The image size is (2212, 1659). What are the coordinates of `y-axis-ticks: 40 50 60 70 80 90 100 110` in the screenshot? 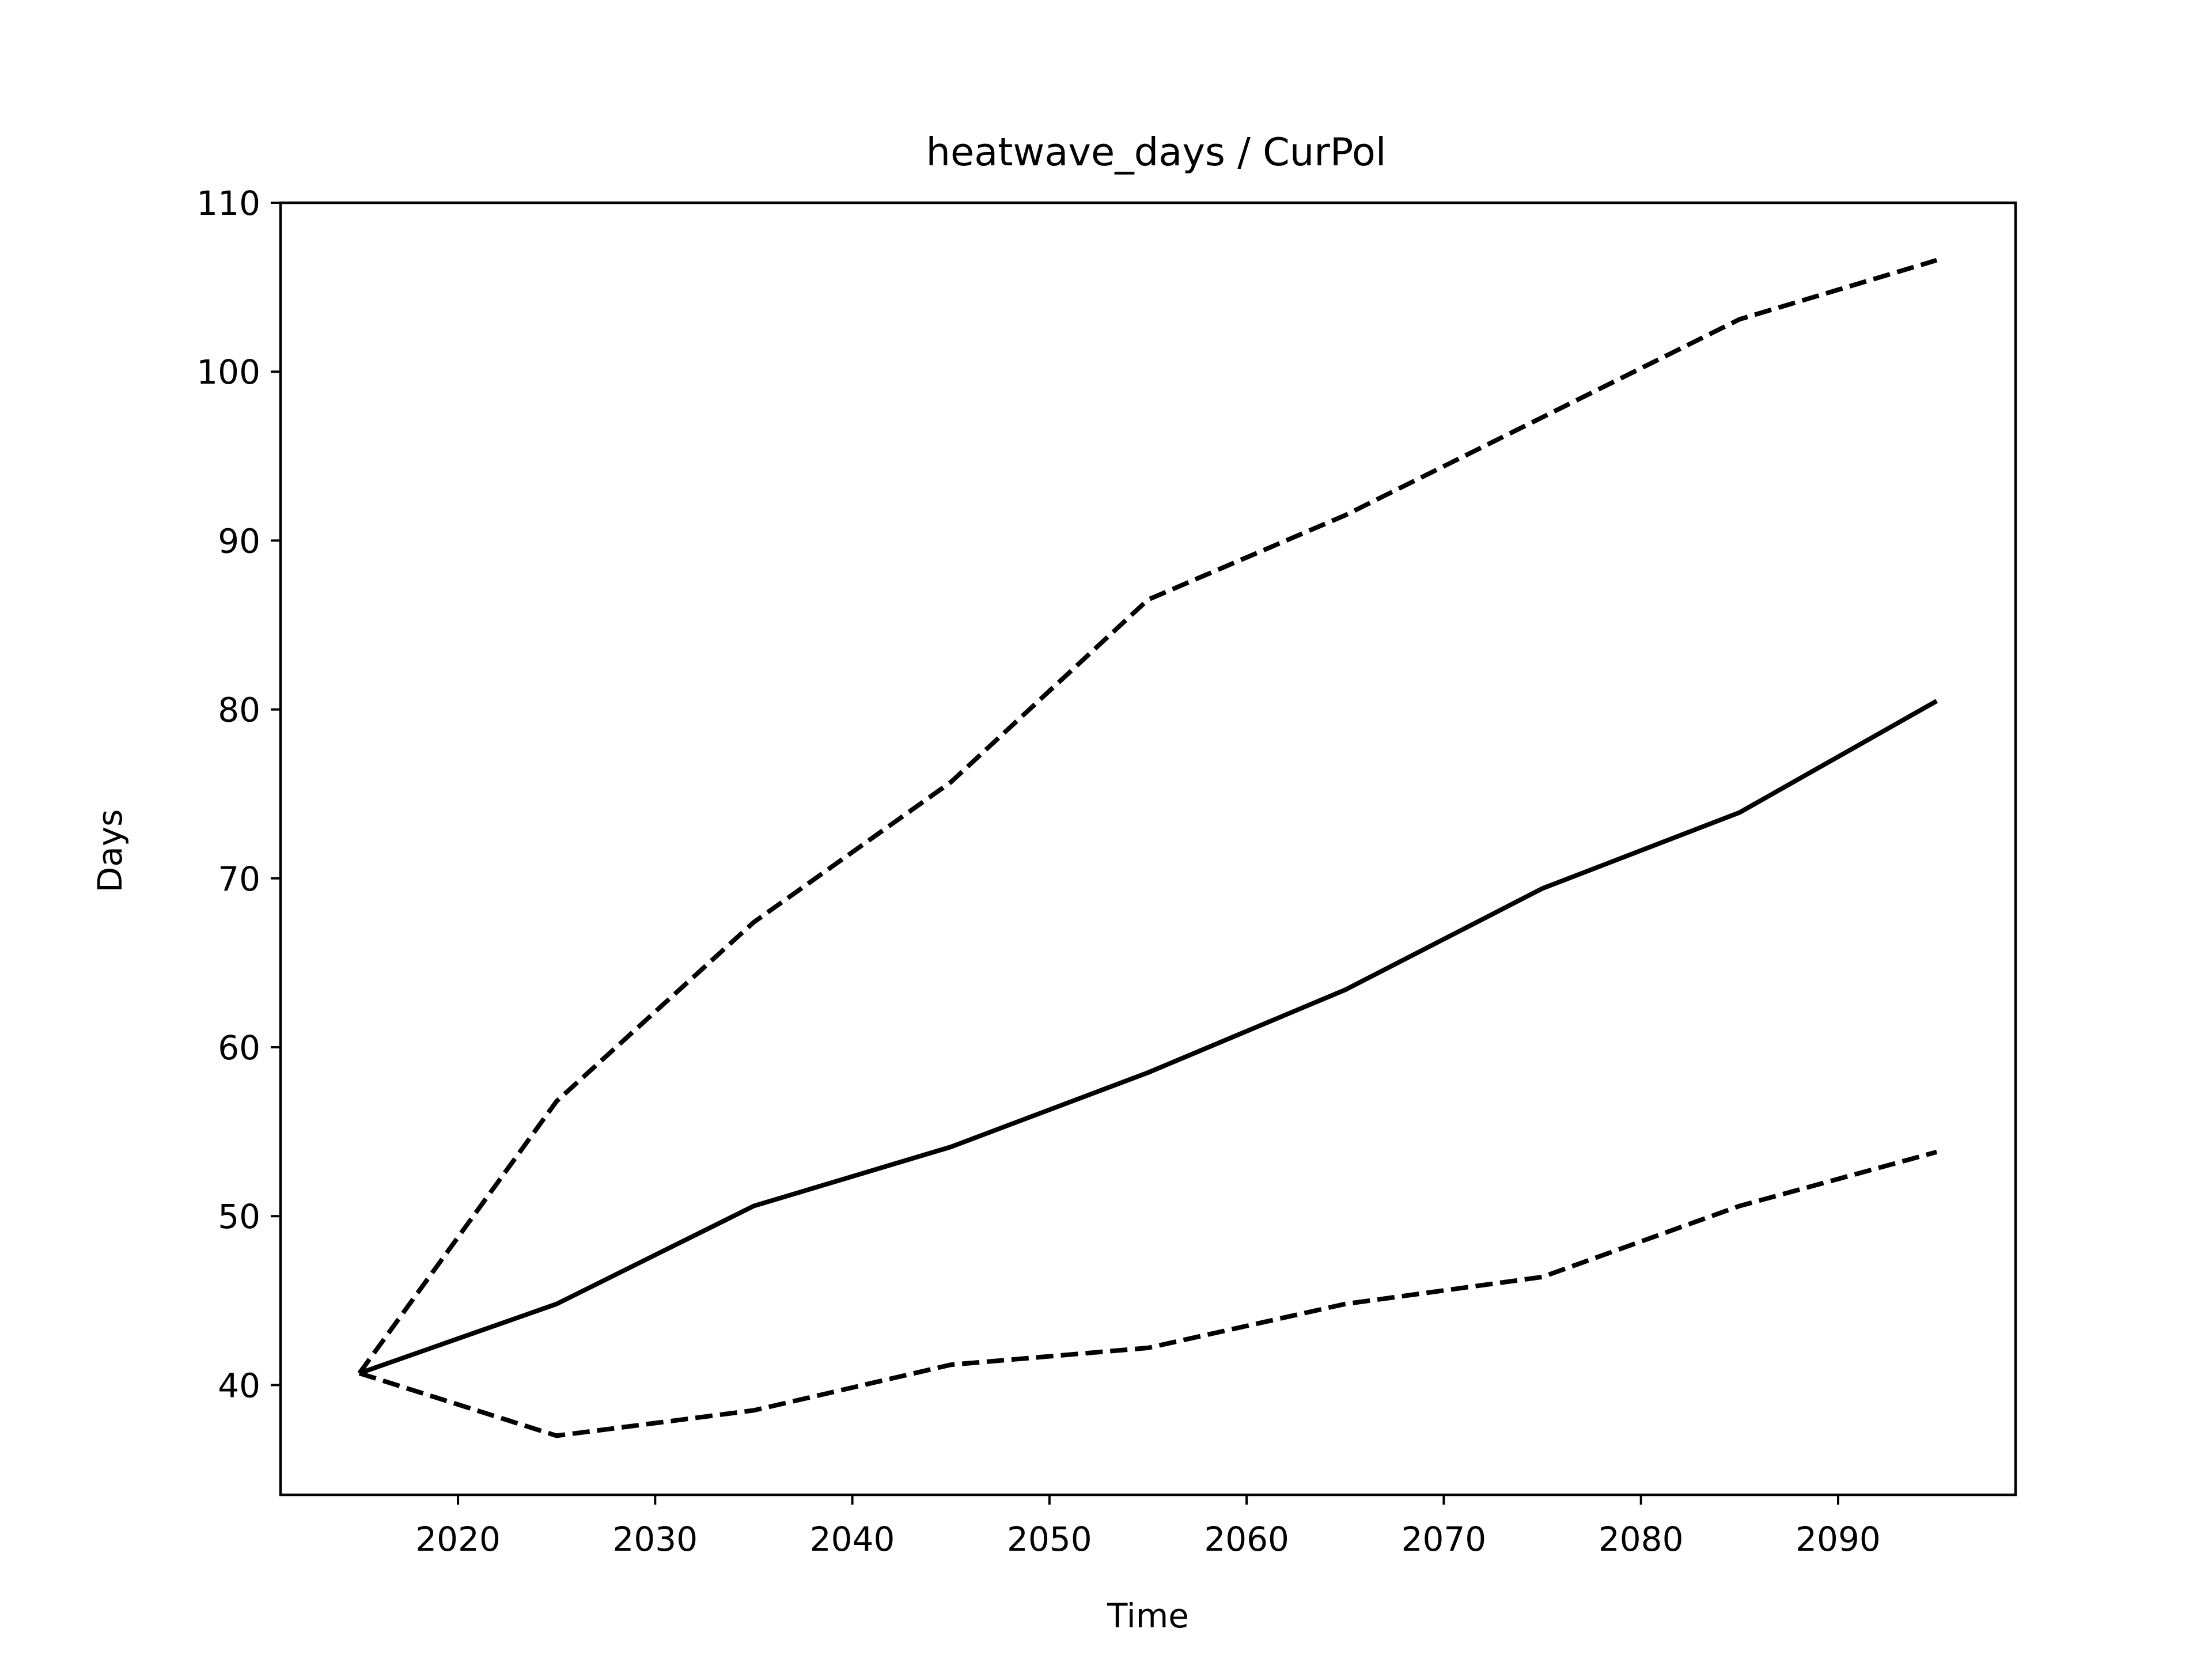 It's located at (238, 794).